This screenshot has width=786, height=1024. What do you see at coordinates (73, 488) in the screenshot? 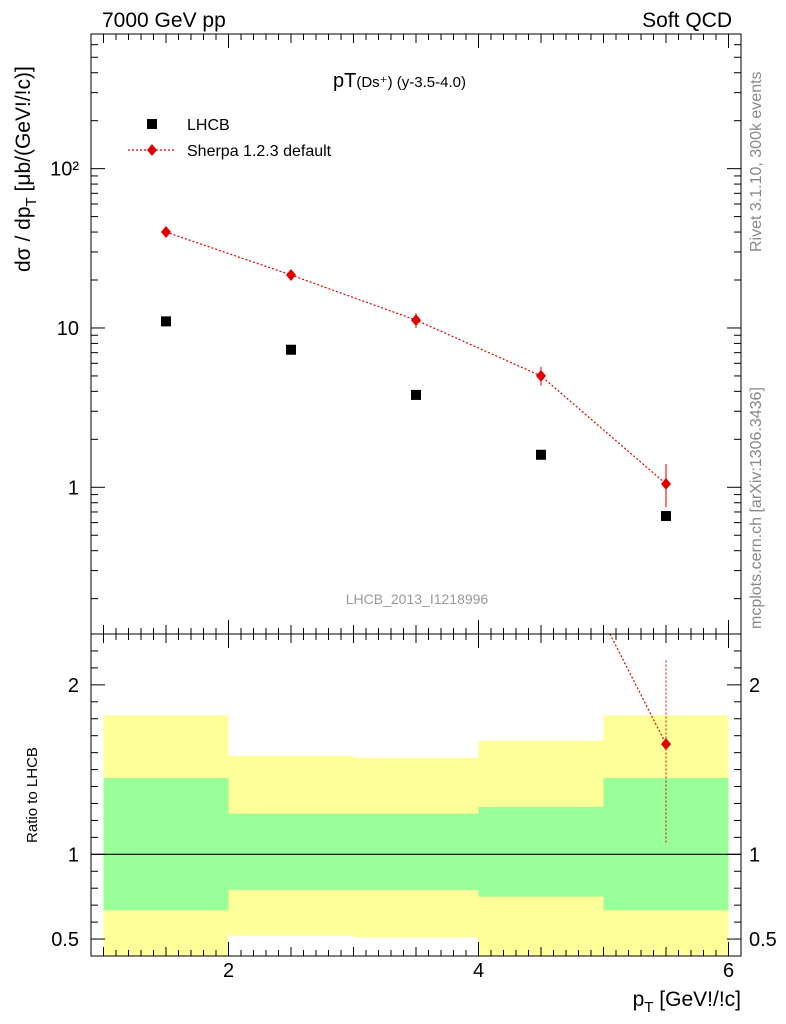
I see `top-y-tick-label: 1` at bounding box center [73, 488].